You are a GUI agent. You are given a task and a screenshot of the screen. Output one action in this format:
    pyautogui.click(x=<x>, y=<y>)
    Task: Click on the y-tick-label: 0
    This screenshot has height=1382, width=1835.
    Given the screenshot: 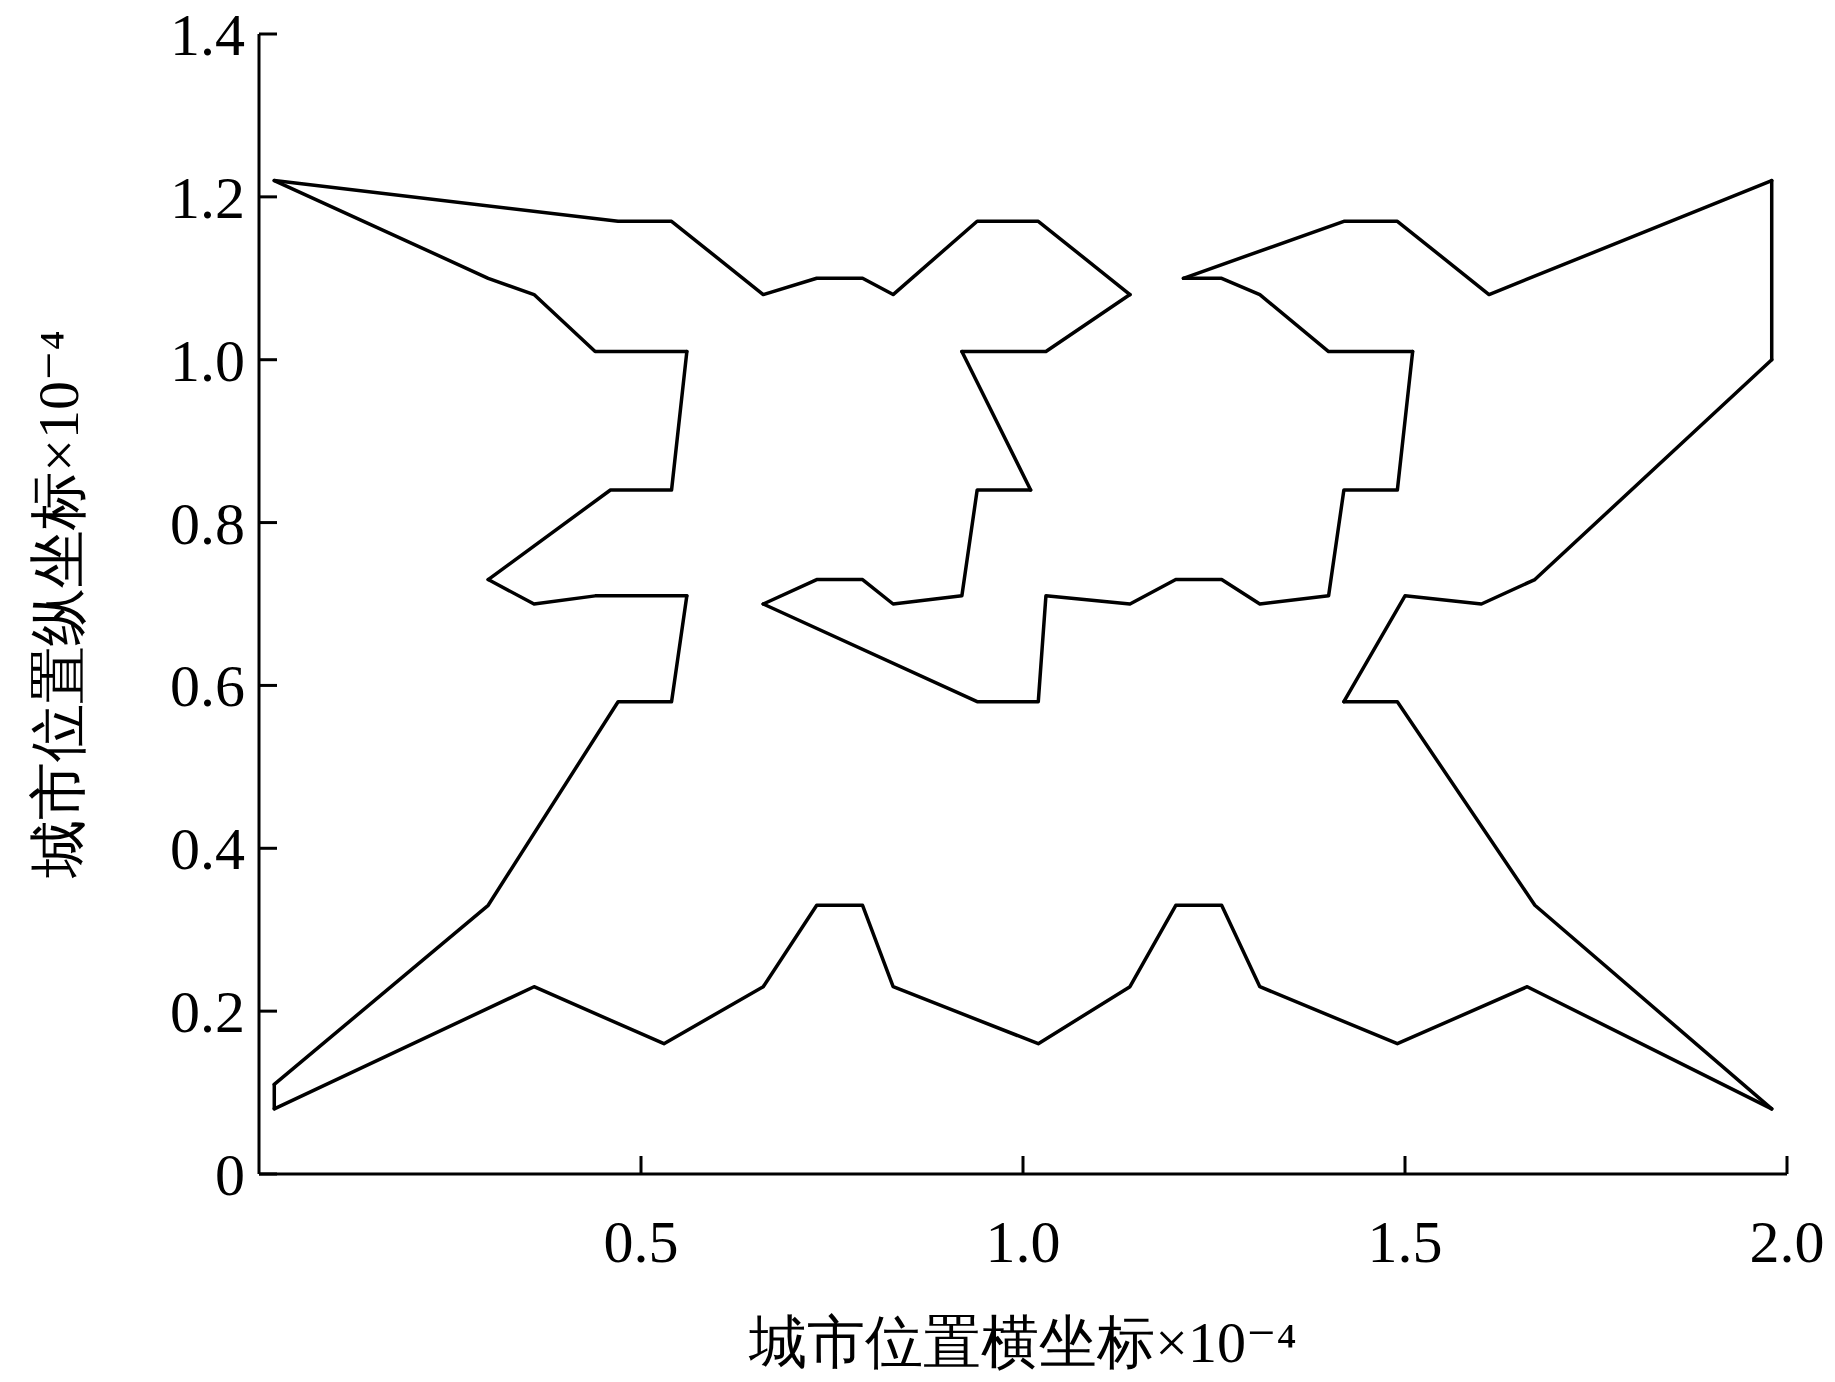 What is the action you would take?
    pyautogui.click(x=230, y=1175)
    